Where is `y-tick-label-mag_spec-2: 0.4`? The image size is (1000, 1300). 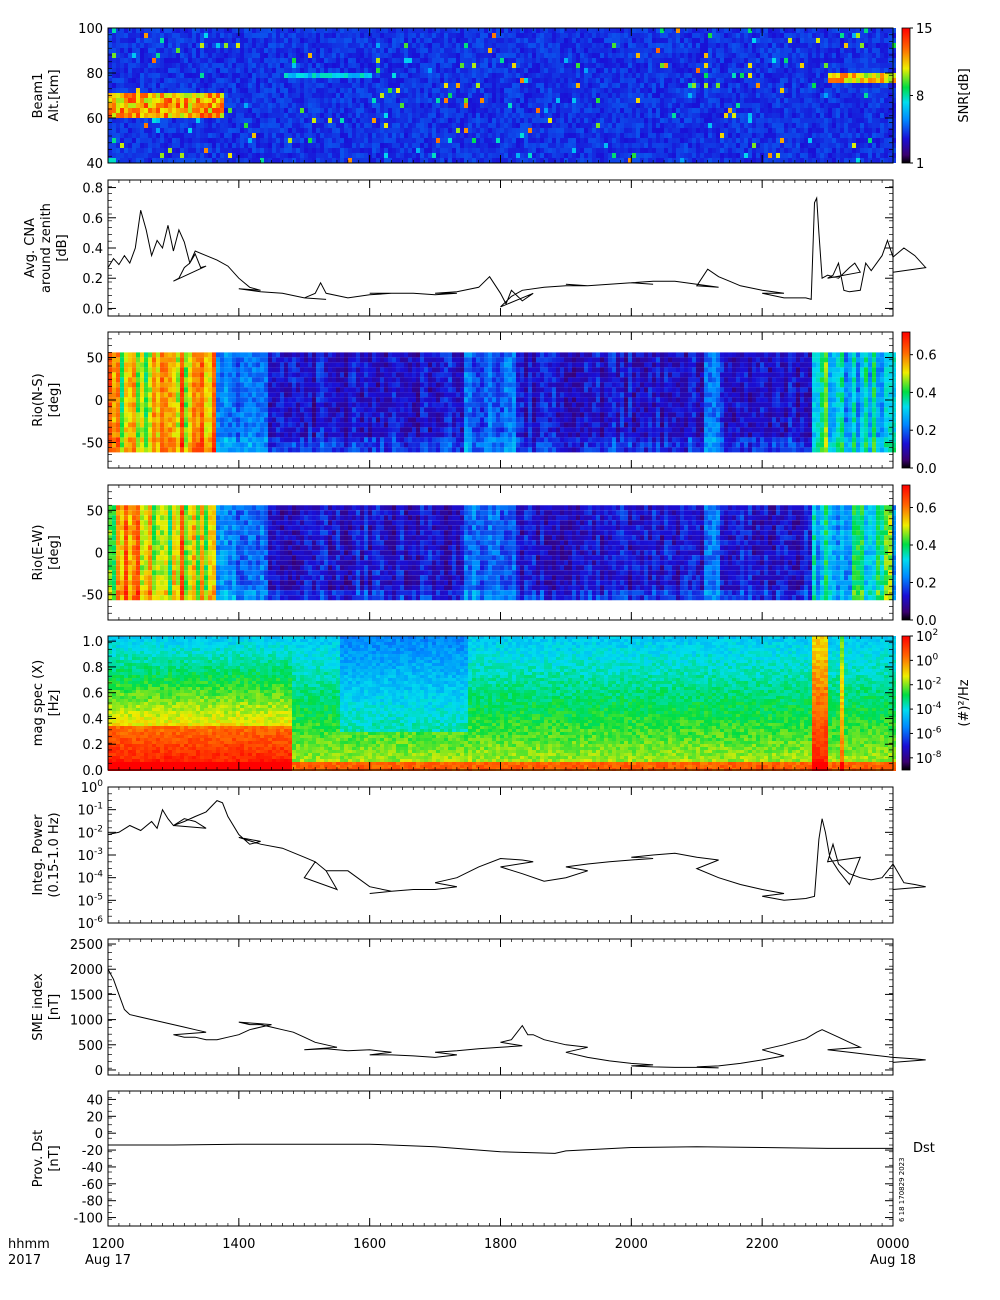 y-tick-label-mag_spec-2: 0.4 is located at coordinates (92, 719).